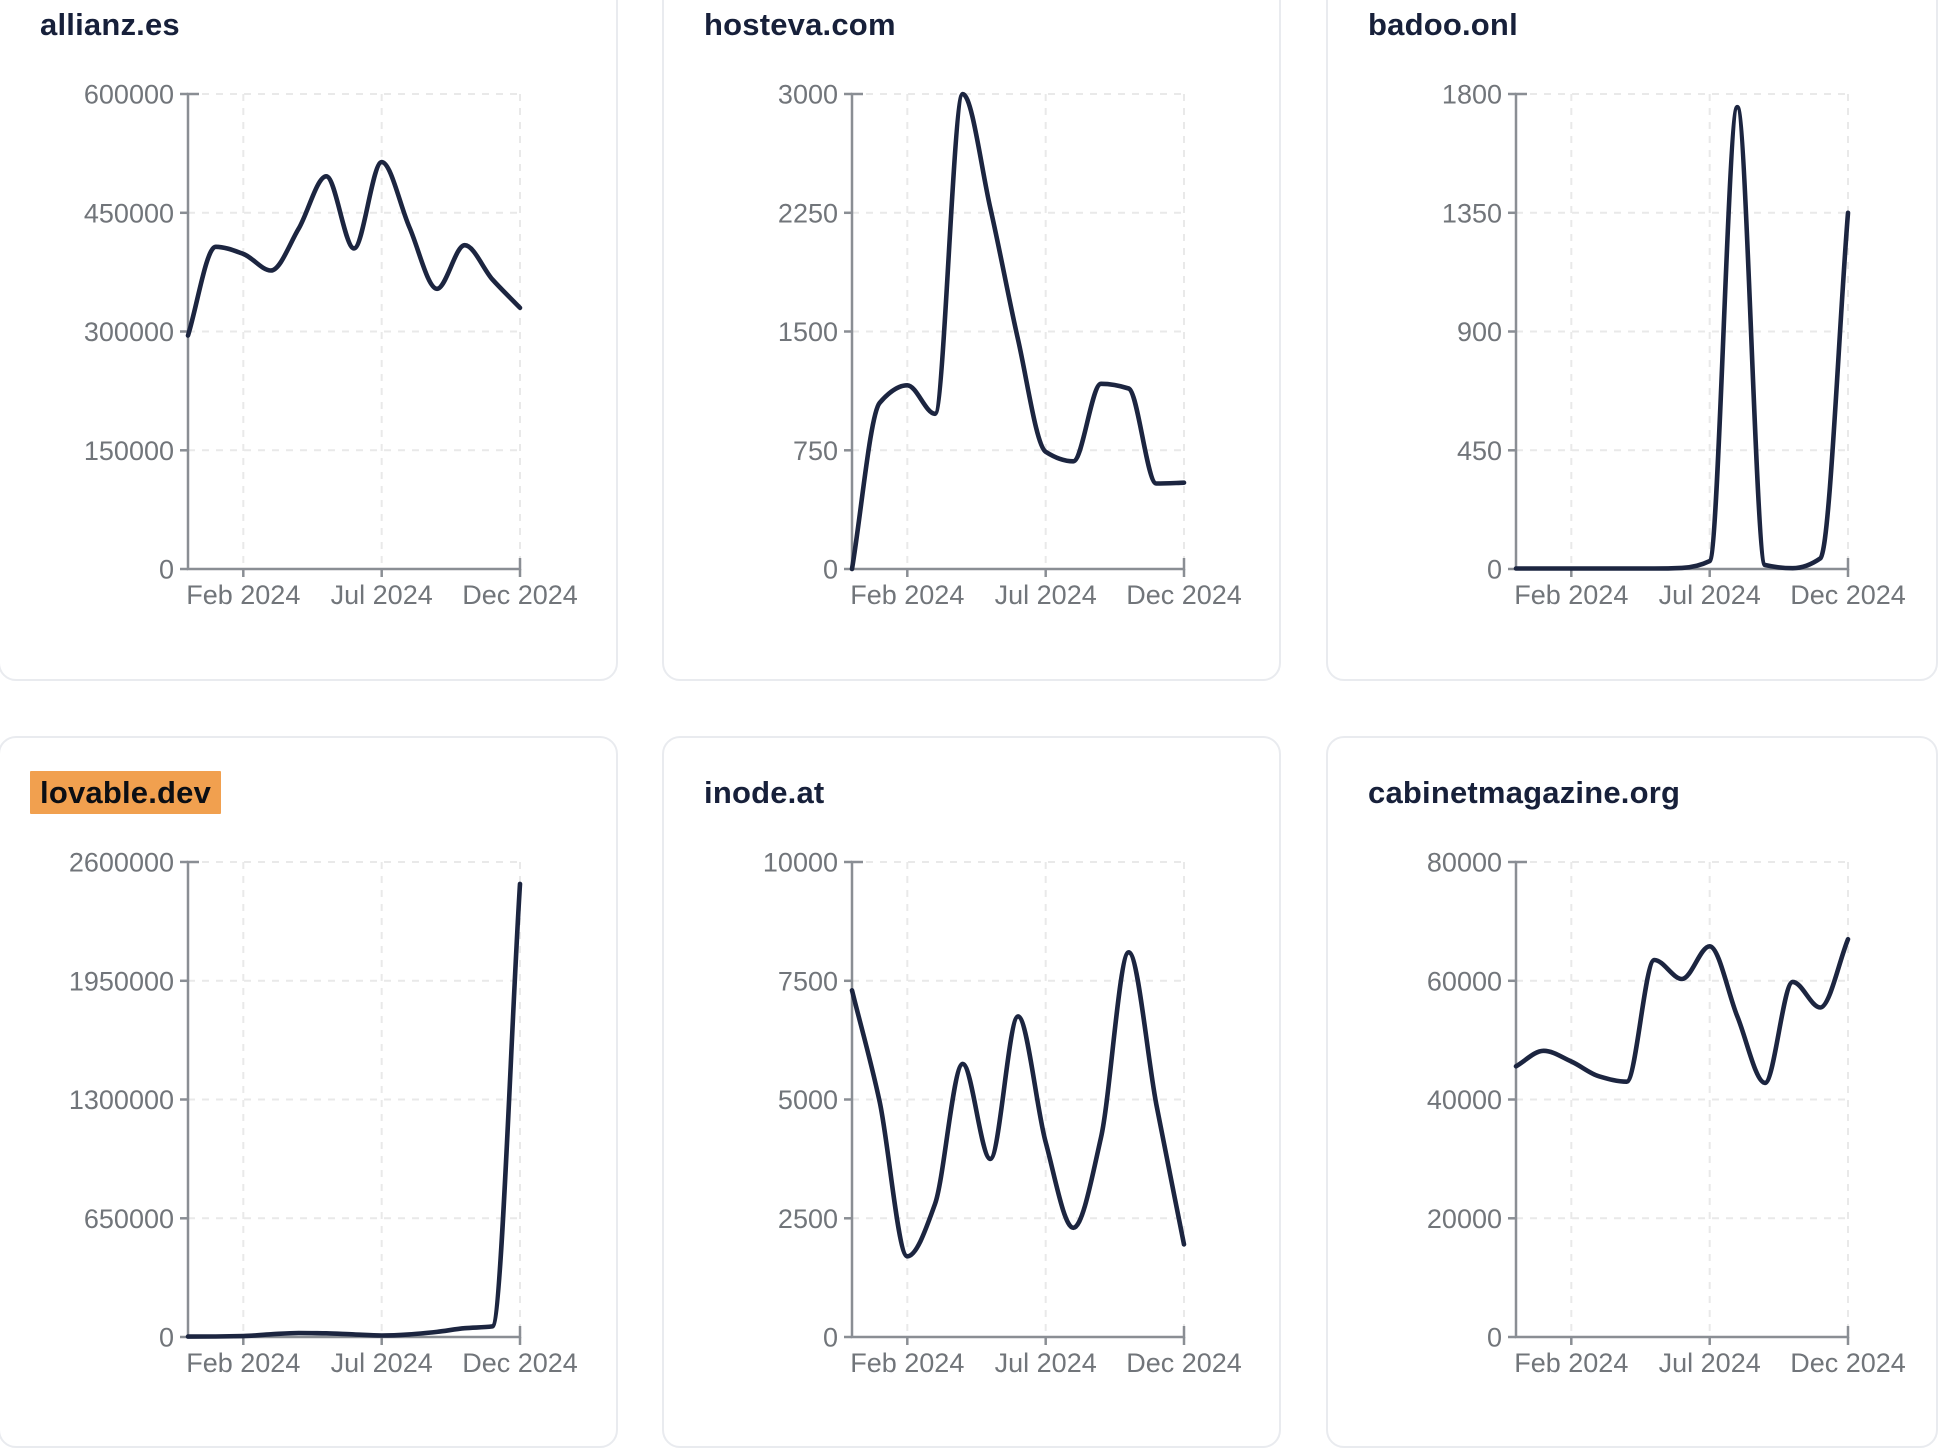 Image resolution: width=1940 pixels, height=1452 pixels. I want to click on svg-text: 450000, so click(129, 213).